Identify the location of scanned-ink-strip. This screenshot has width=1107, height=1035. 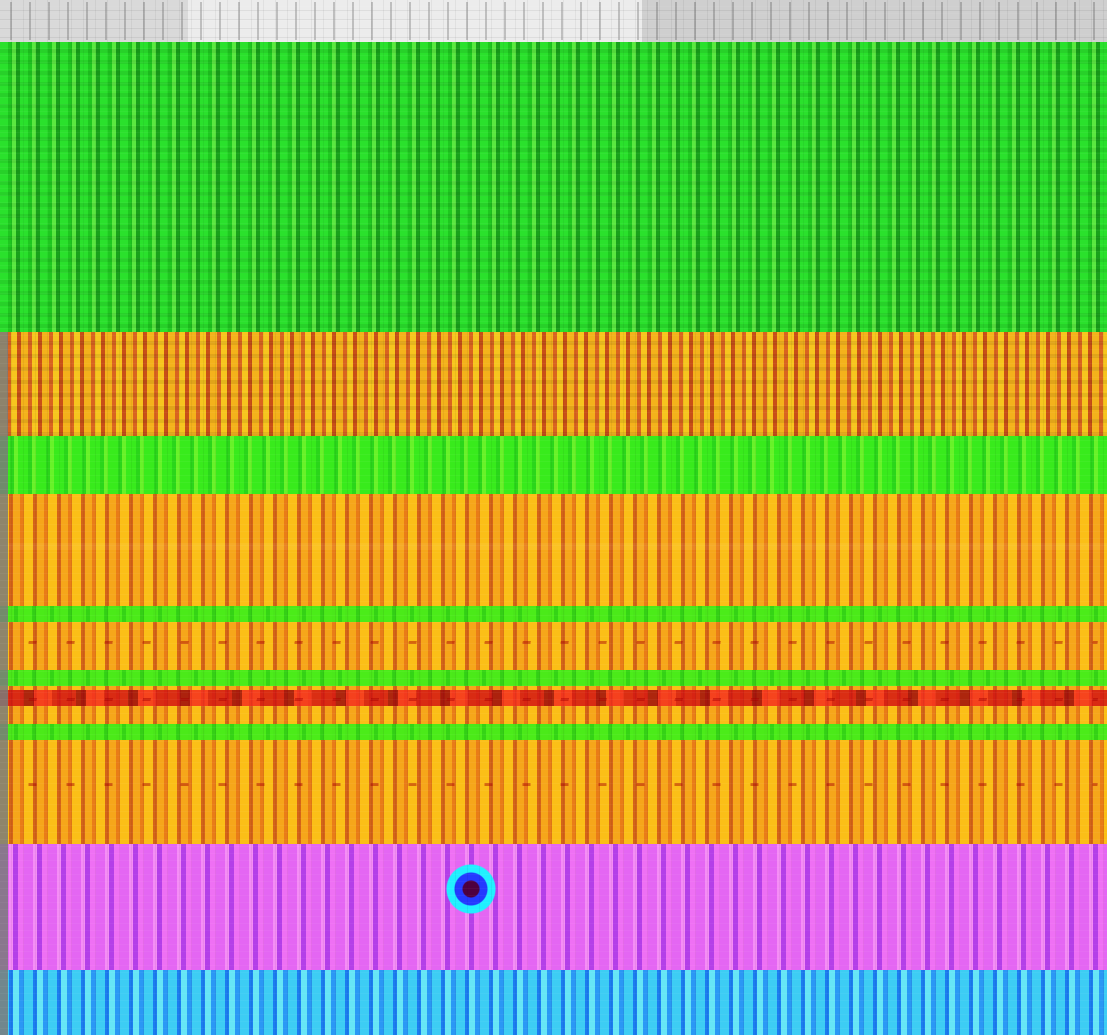
(553, 21).